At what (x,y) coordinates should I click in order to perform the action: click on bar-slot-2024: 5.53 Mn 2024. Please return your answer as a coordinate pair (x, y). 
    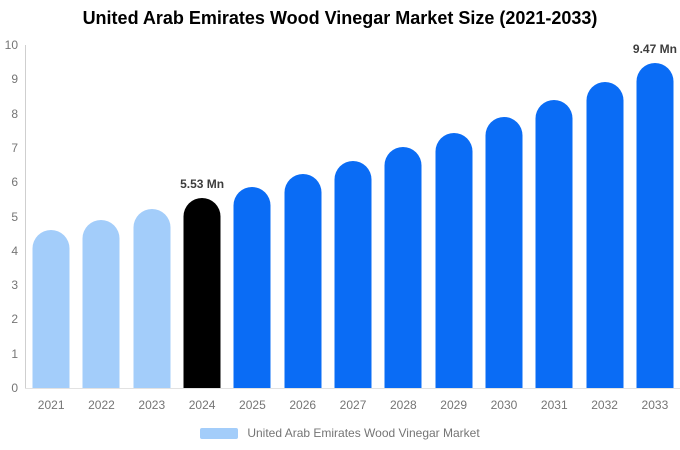
    Looking at the image, I should click on (202, 225).